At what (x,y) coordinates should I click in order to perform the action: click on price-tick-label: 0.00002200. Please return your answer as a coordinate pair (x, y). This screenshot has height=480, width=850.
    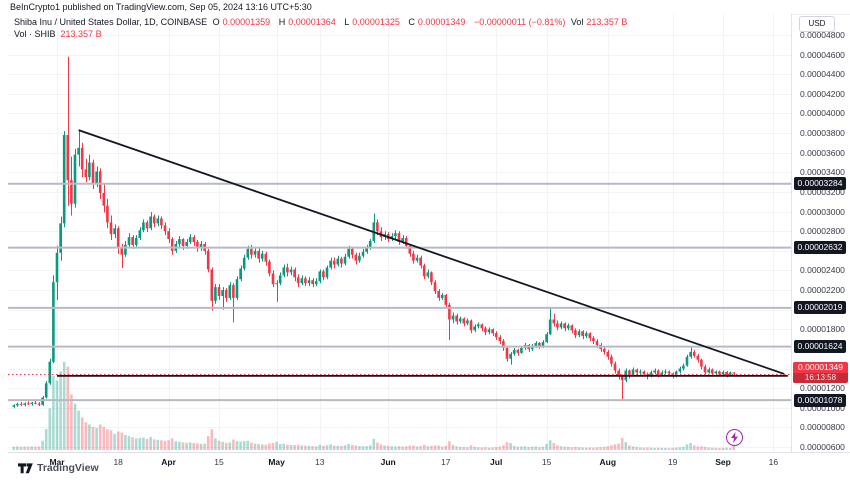
    Looking at the image, I should click on (822, 290).